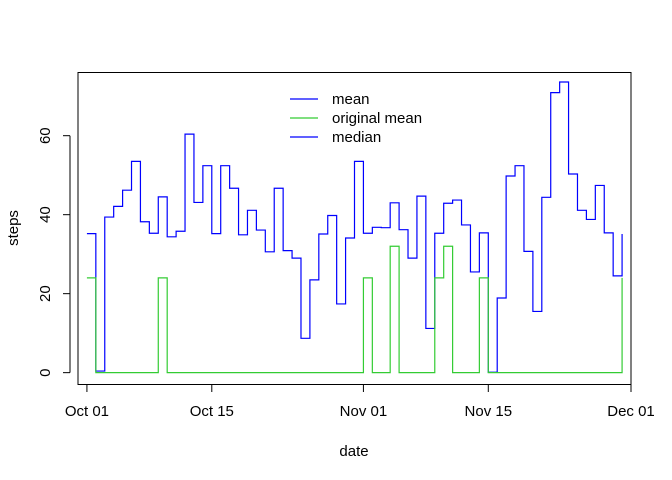  Describe the element at coordinates (356, 137) in the screenshot. I see `legend-label: median` at that location.